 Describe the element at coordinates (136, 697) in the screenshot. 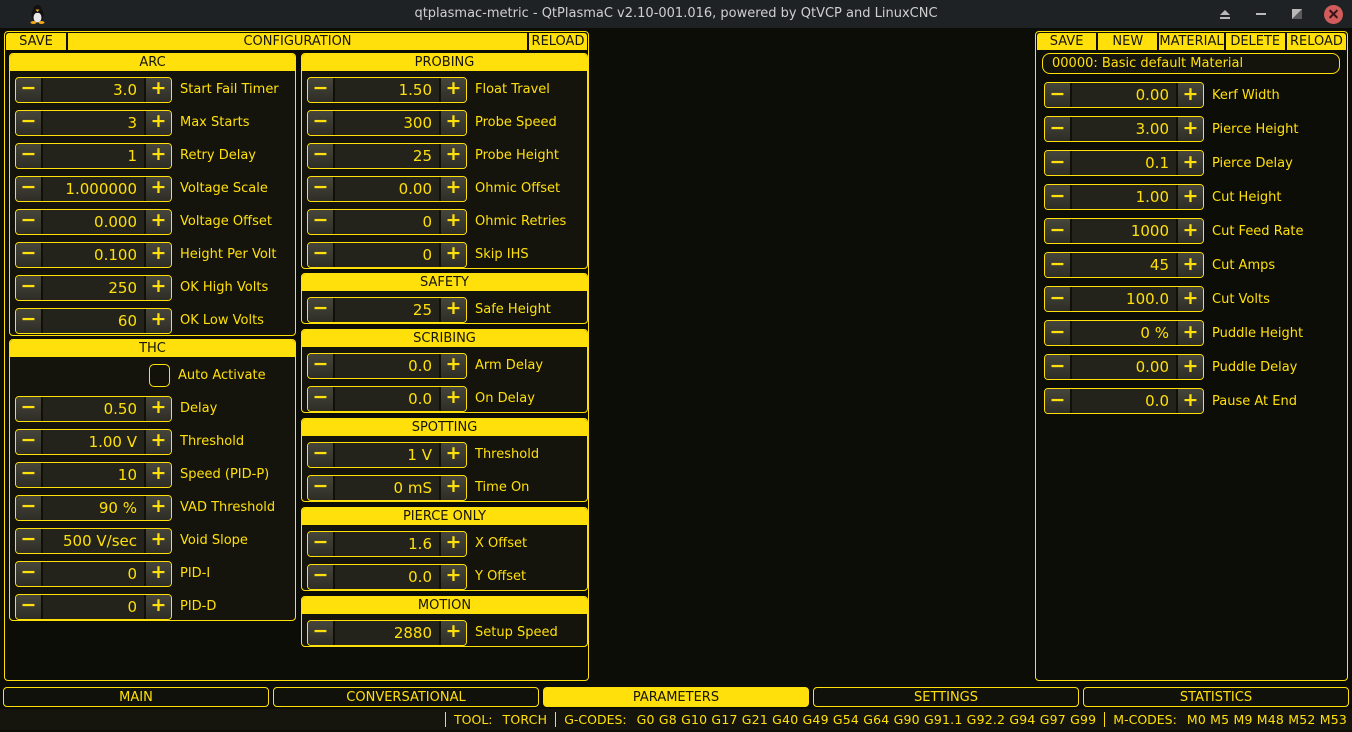

I see `tab-main: MAIN` at that location.